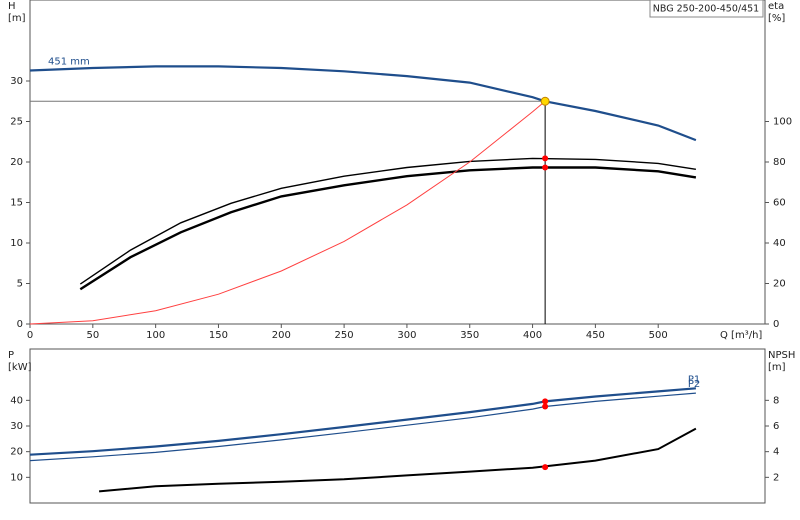  Describe the element at coordinates (776, 6) in the screenshot. I see `y2-axis-label: eta` at that location.